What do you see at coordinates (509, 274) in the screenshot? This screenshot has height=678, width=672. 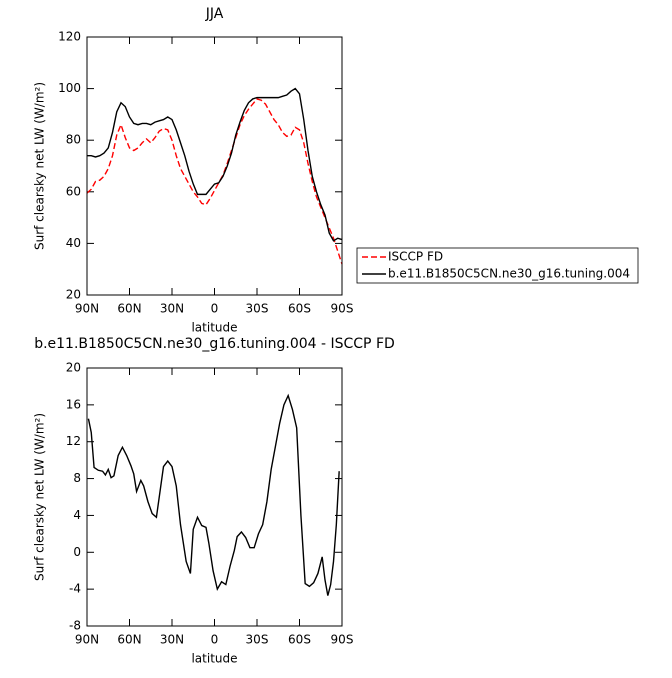 I see `legend-label: b.e11.B1850C5CN.ne30_g16.tuning.004` at bounding box center [509, 274].